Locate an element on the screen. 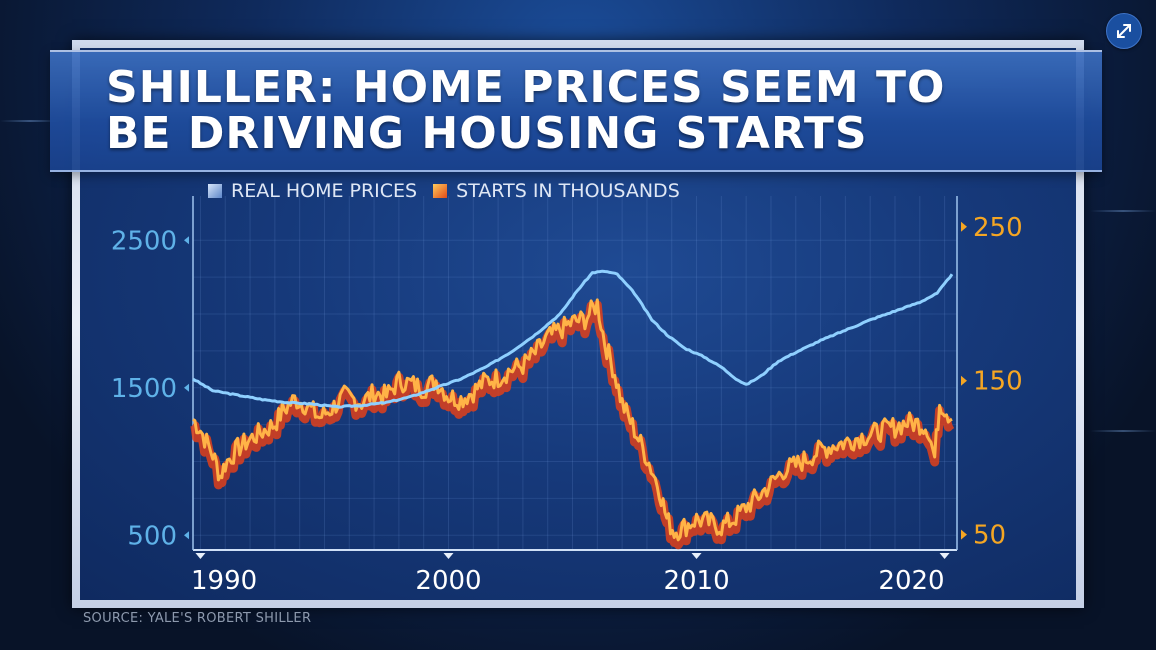 Image resolution: width=1156 pixels, height=650 pixels. y-right-tick-label: 250 is located at coordinates (998, 228).